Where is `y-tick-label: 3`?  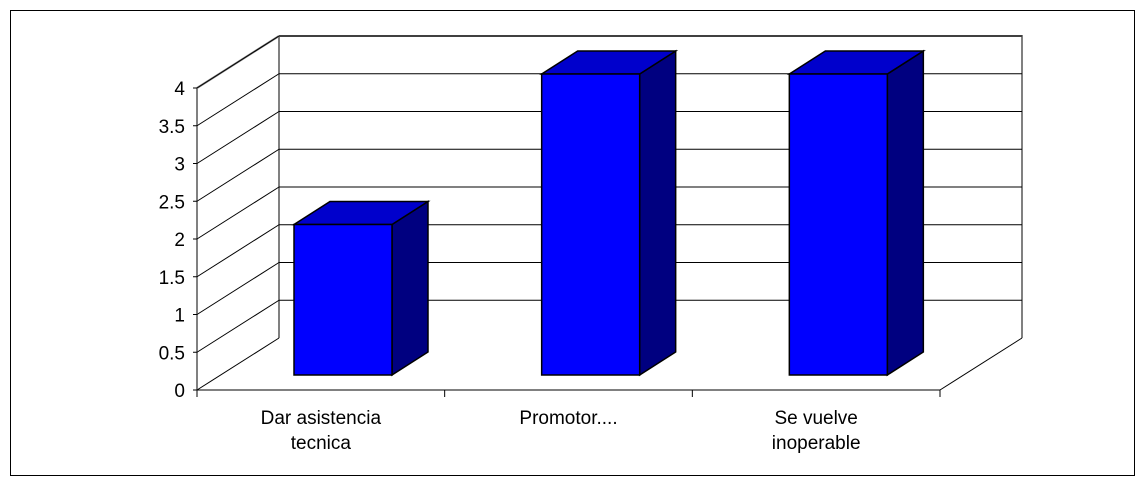 y-tick-label: 3 is located at coordinates (179, 165).